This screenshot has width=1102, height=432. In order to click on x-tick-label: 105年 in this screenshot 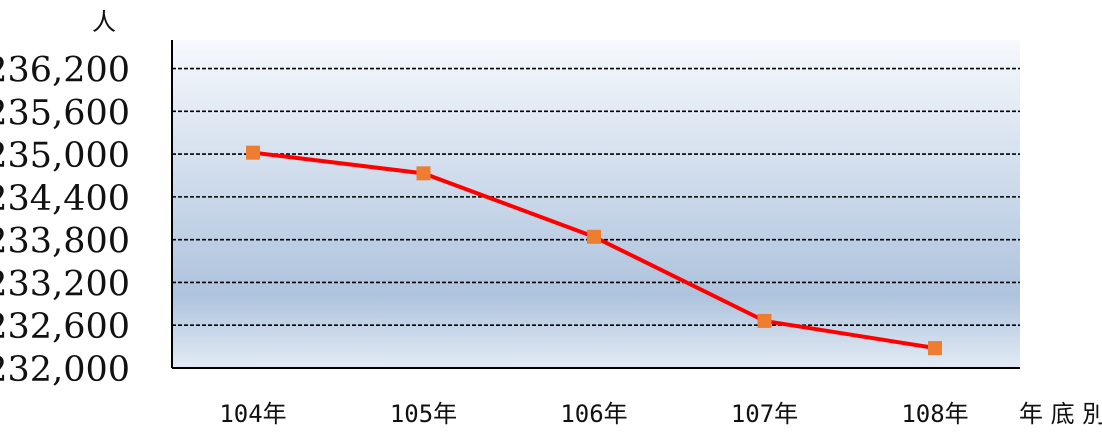, I will do `click(423, 414)`.